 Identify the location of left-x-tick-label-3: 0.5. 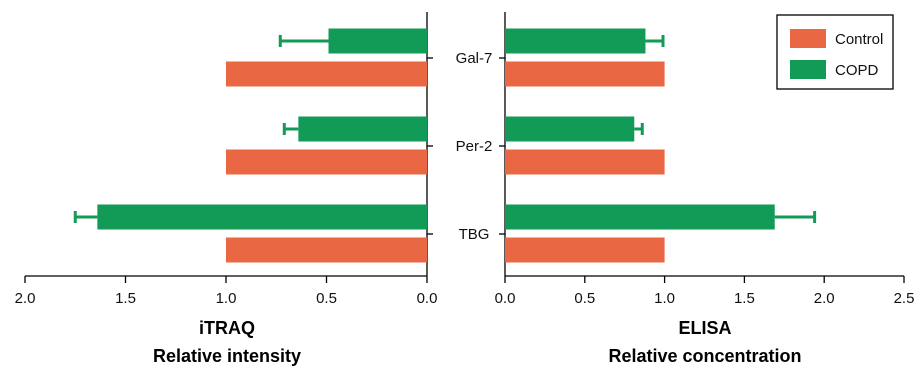
(326, 298).